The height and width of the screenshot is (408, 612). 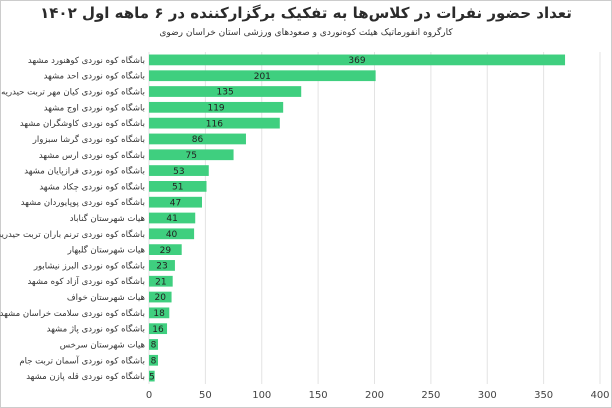 I want to click on bar-value-label: 20, so click(x=161, y=298).